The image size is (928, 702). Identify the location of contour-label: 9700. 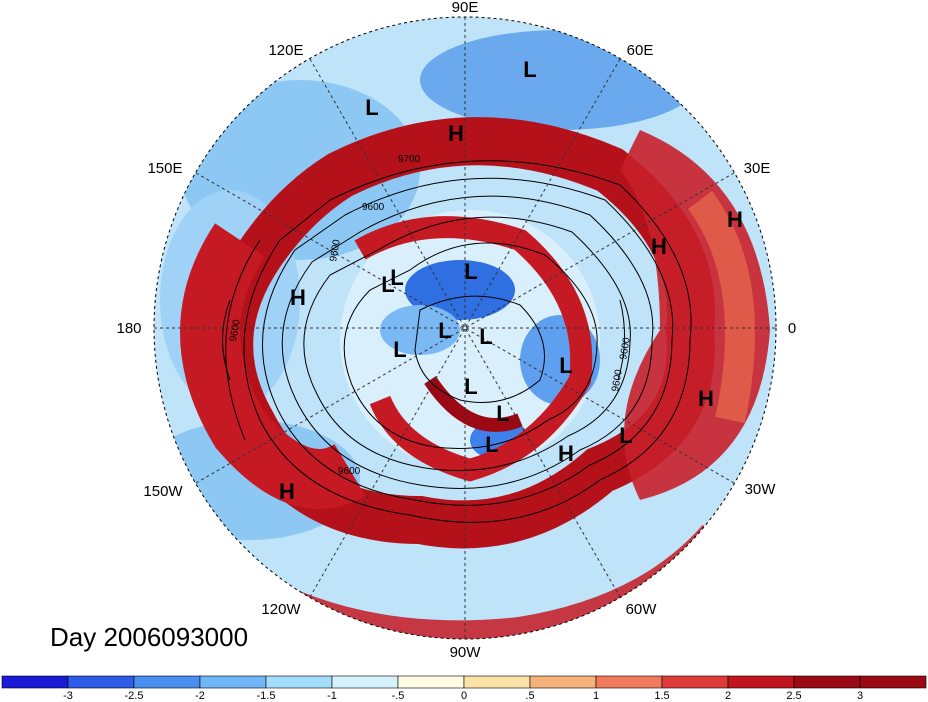
(409, 159).